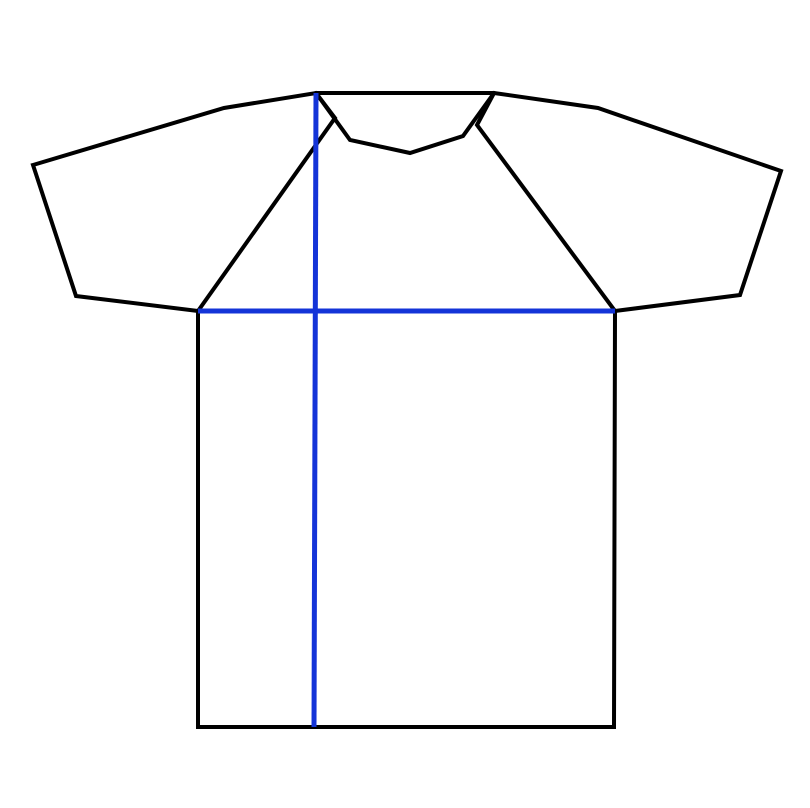 The image size is (810, 808). What do you see at coordinates (315, 410) in the screenshot?
I see `body-length-line` at bounding box center [315, 410].